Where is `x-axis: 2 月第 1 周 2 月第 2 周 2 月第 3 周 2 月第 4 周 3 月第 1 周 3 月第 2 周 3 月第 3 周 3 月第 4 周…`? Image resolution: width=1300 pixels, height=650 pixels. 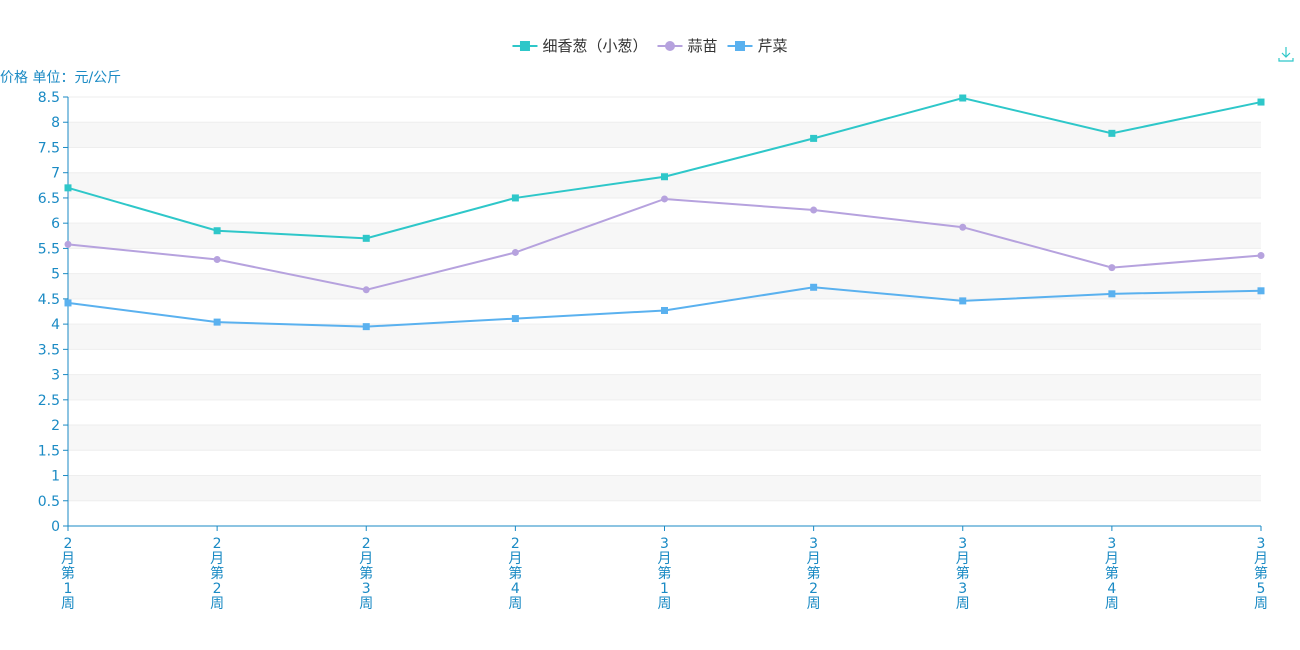
x-axis: 2 月第 1 周 2 月第 2 周 2 月第 3 周 2 月第 4 周 3 月第 1 周 3 月第 2 周 3 月第 3 周 3 月第 4 周… is located at coordinates (664, 568).